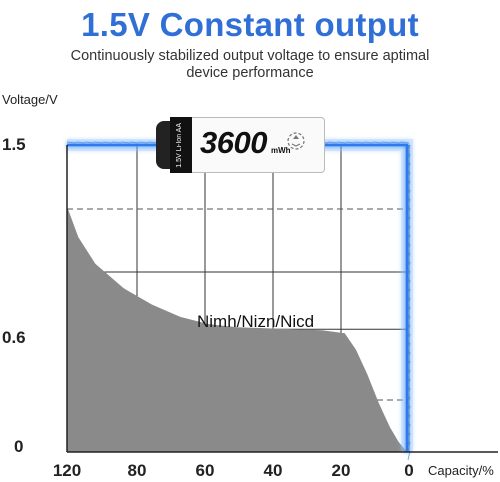 The width and height of the screenshot is (500, 482). What do you see at coordinates (296, 141) in the screenshot?
I see `recycle-icon` at bounding box center [296, 141].